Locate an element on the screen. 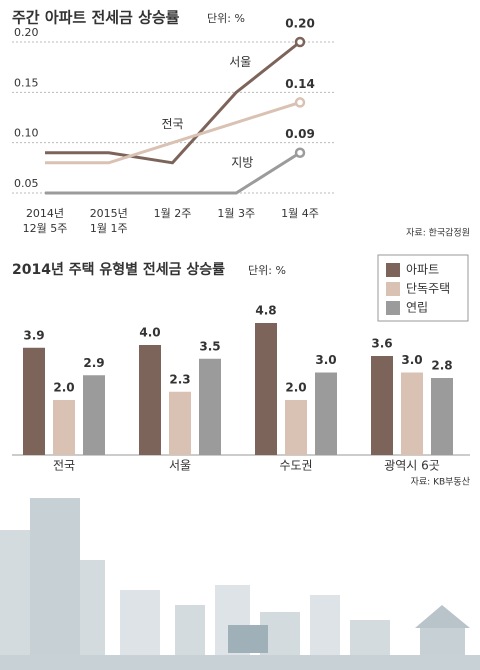 Image resolution: width=480 pixels, height=670 pixels. x-tick-label: 2014년 12월 5주 is located at coordinates (45, 221).